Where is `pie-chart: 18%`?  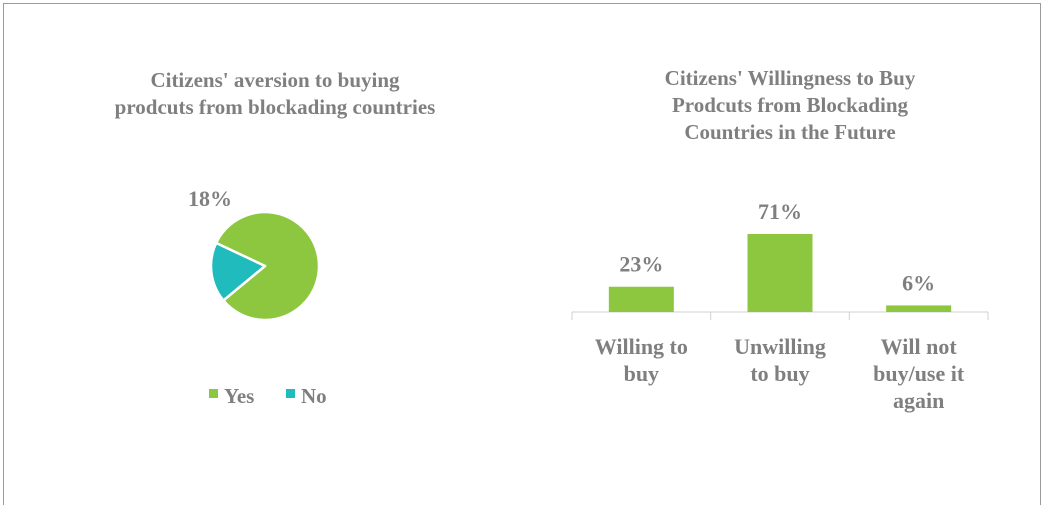
pie-chart: 18% is located at coordinates (254, 254).